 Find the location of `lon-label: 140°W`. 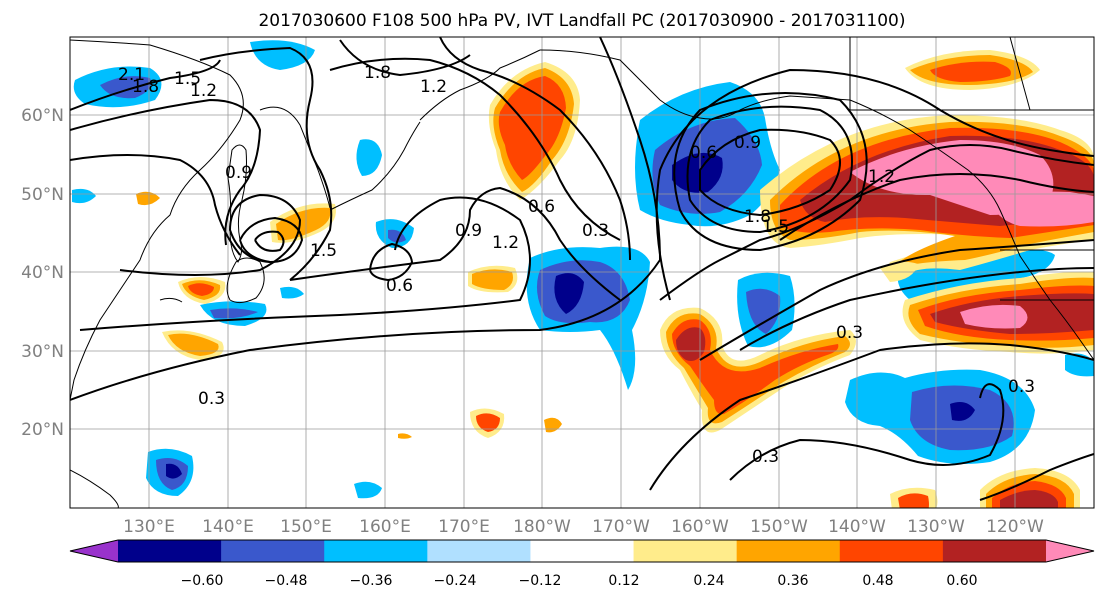

lon-label: 140°W is located at coordinates (857, 527).